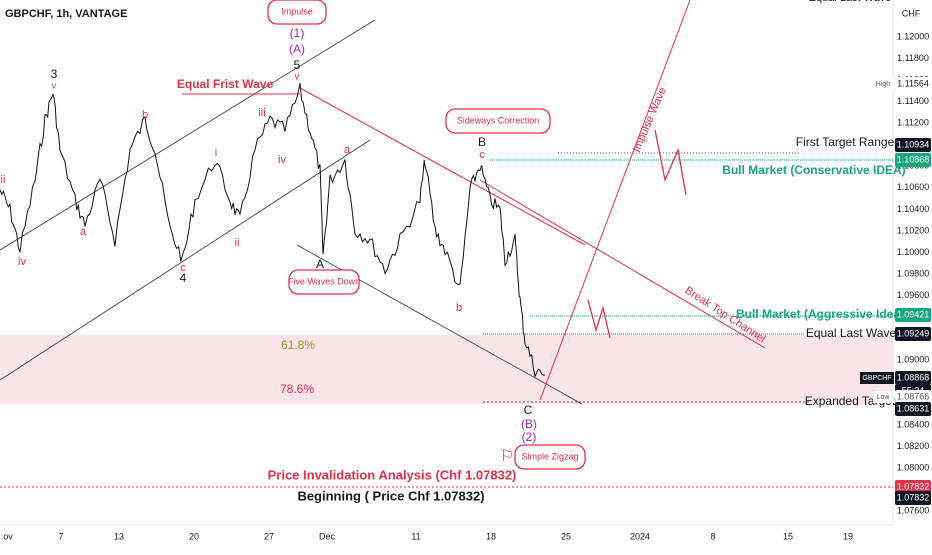 The image size is (932, 555). I want to click on price-tag-note: Low, so click(884, 397).